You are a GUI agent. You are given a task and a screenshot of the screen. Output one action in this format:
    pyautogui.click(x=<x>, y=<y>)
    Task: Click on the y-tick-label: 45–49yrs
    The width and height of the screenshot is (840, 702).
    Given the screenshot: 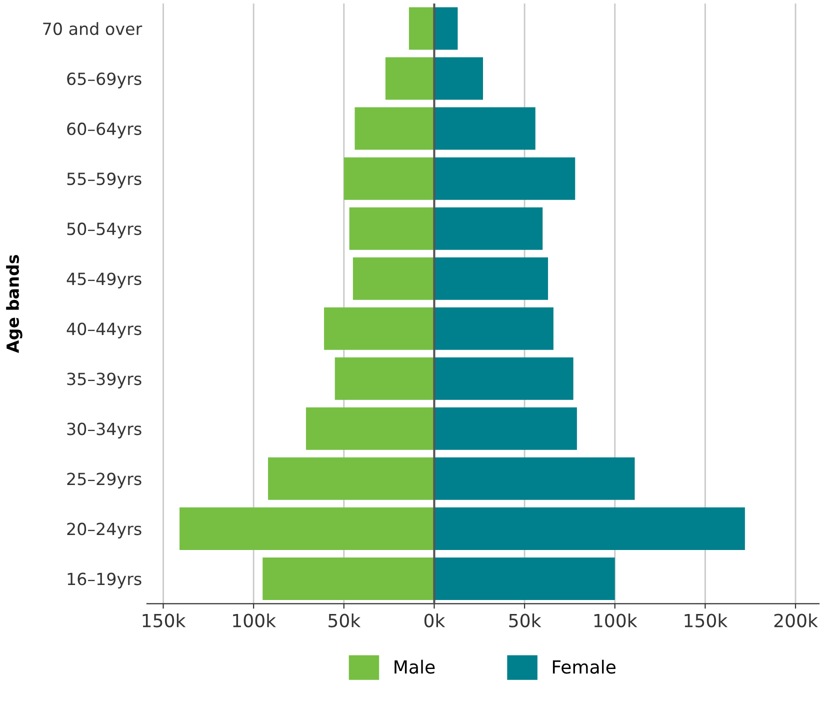 What is the action you would take?
    pyautogui.click(x=104, y=280)
    